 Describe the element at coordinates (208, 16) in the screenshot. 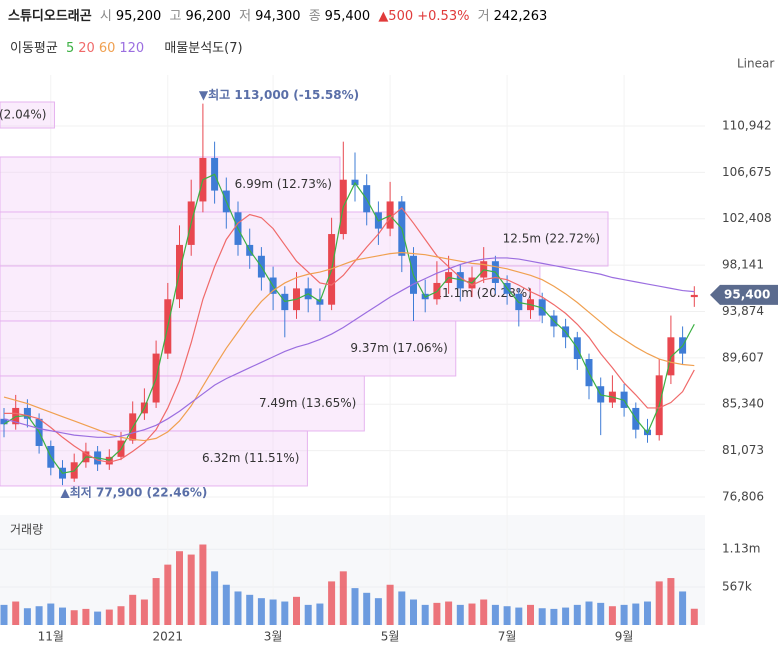

I see `high: 96,200` at that location.